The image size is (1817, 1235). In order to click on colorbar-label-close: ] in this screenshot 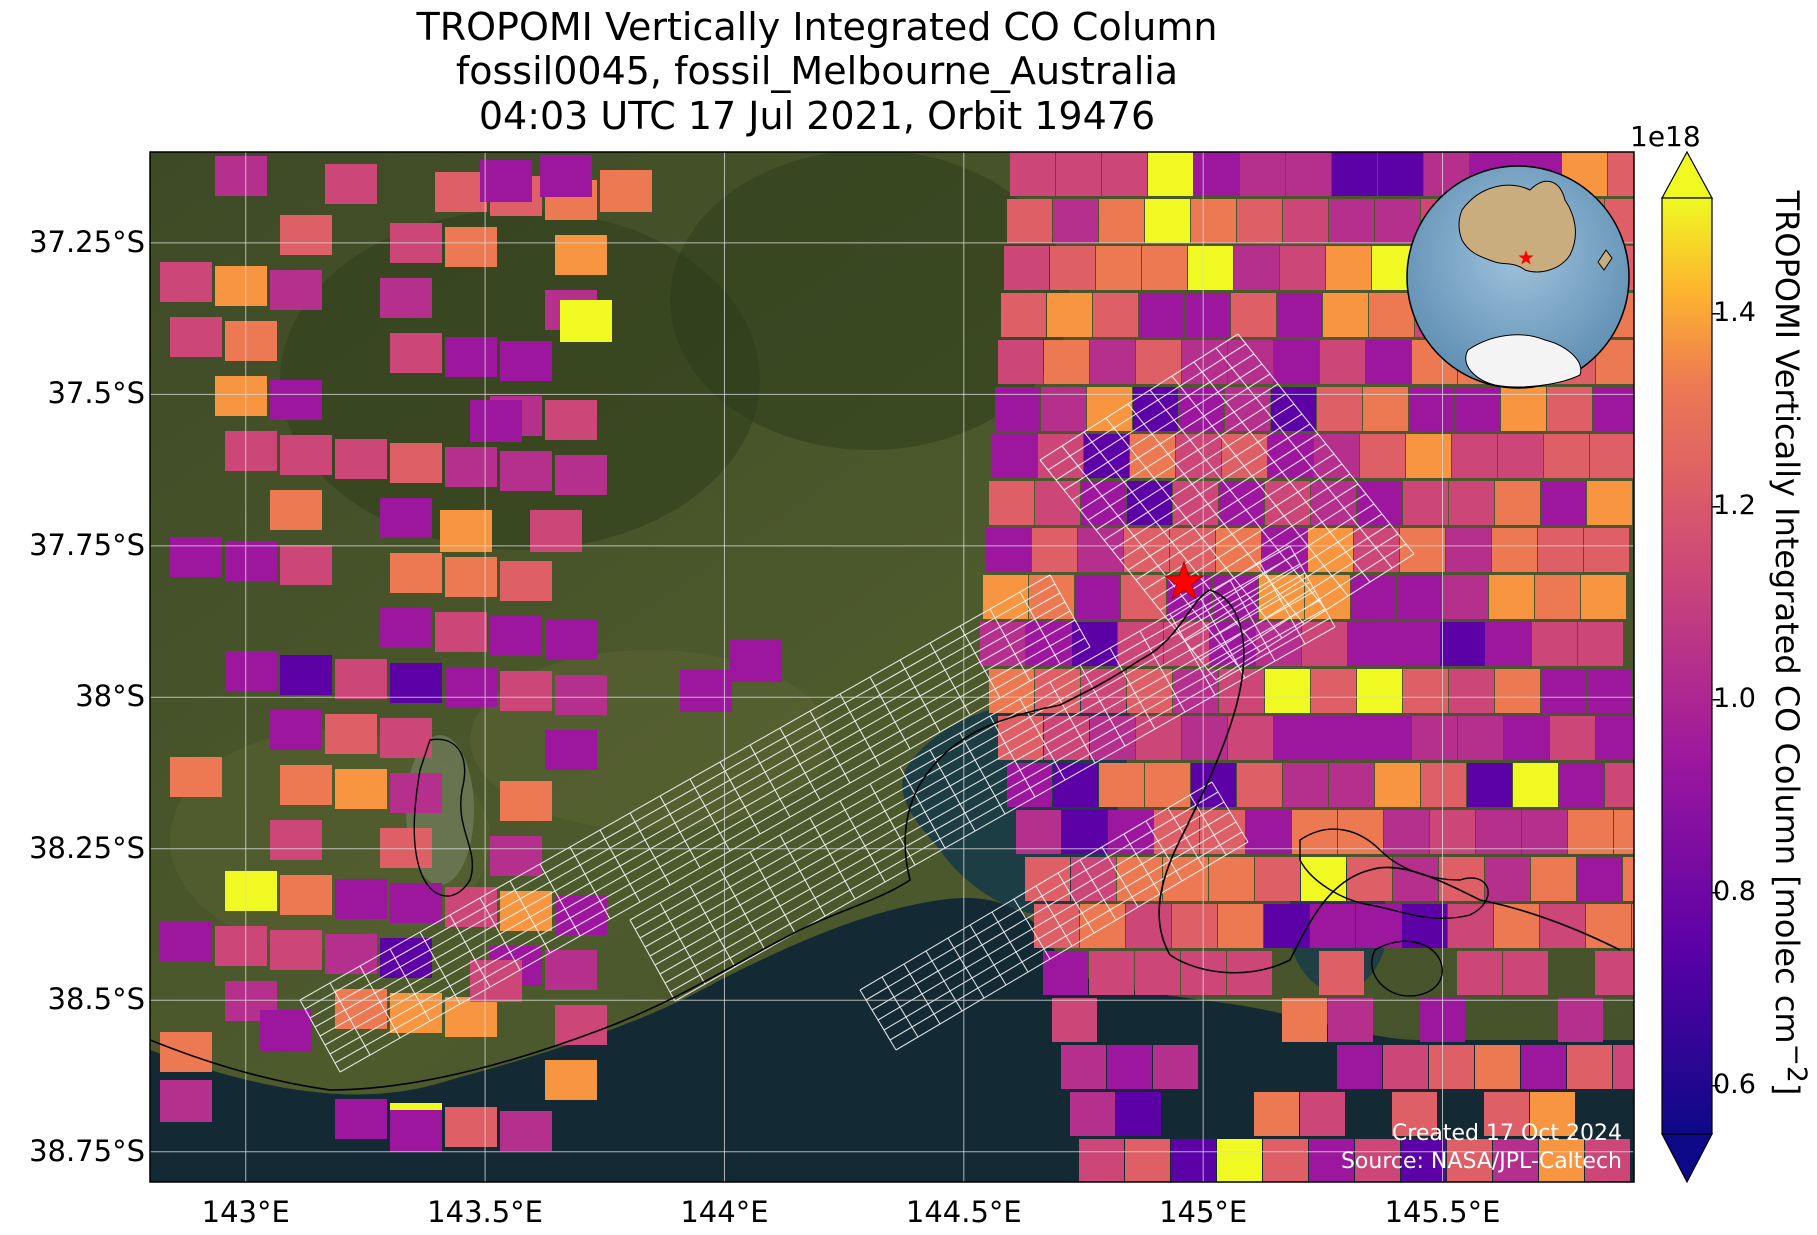, I will do `click(1787, 1089)`.